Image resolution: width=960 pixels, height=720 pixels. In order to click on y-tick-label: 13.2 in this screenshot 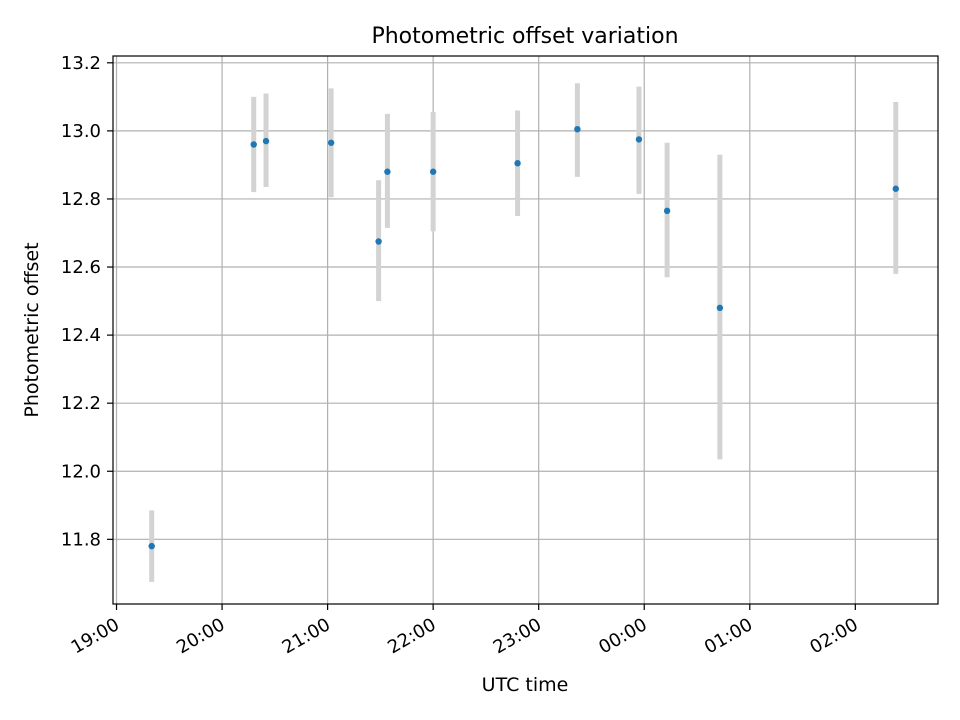, I will do `click(81, 63)`.